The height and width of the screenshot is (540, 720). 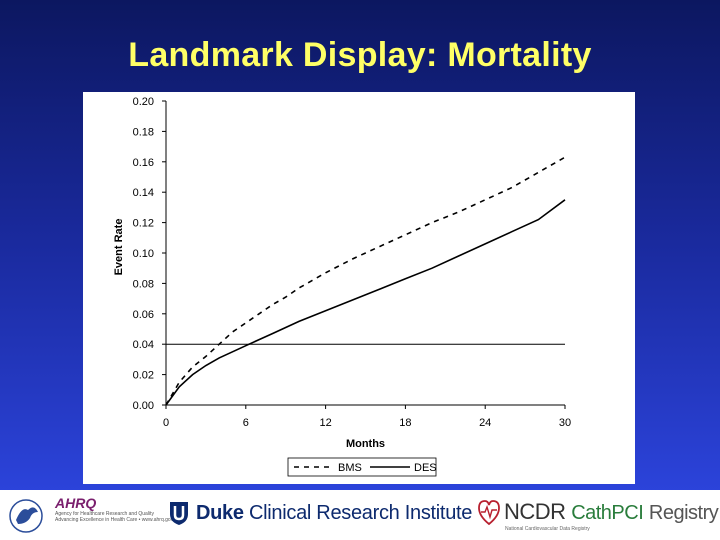 What do you see at coordinates (76, 503) in the screenshot?
I see `ahrq-name: AHRQ` at bounding box center [76, 503].